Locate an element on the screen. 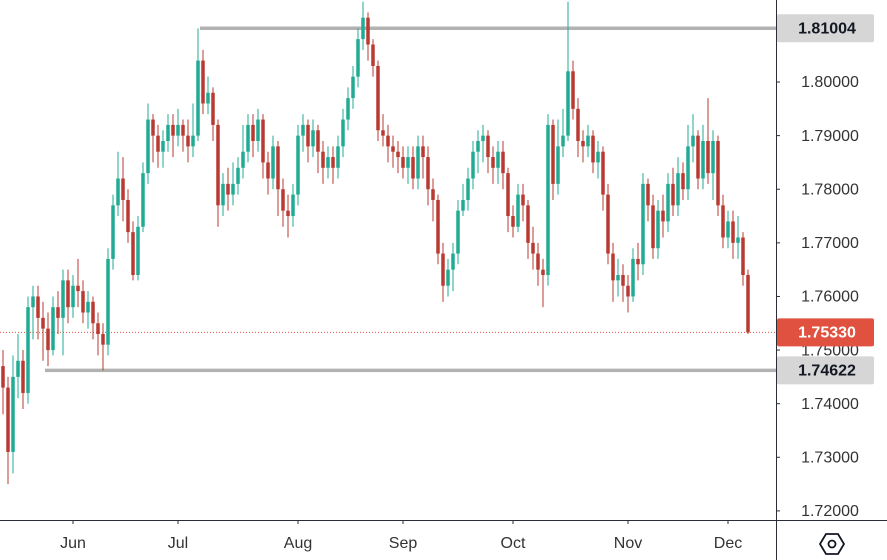 This screenshot has width=887, height=560. settings-button is located at coordinates (832, 544).